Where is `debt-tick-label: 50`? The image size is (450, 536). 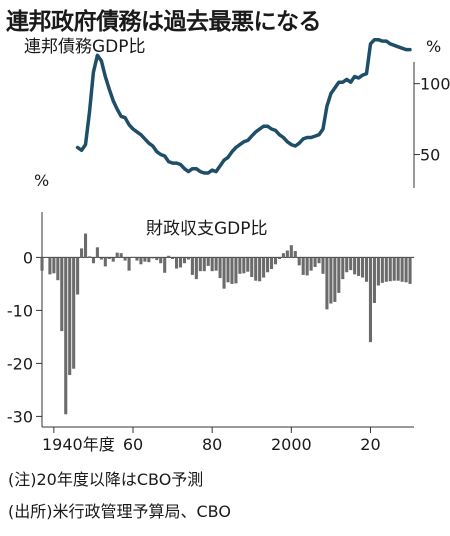 debt-tick-label: 50 is located at coordinates (430, 155).